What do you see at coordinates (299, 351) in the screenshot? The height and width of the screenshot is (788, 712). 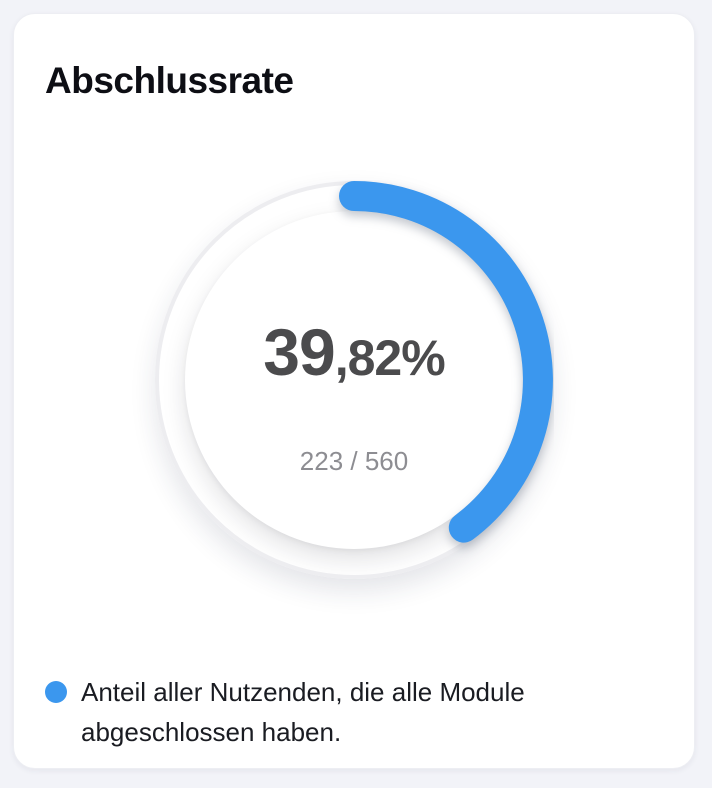 I see `percent-value-integer: 39` at bounding box center [299, 351].